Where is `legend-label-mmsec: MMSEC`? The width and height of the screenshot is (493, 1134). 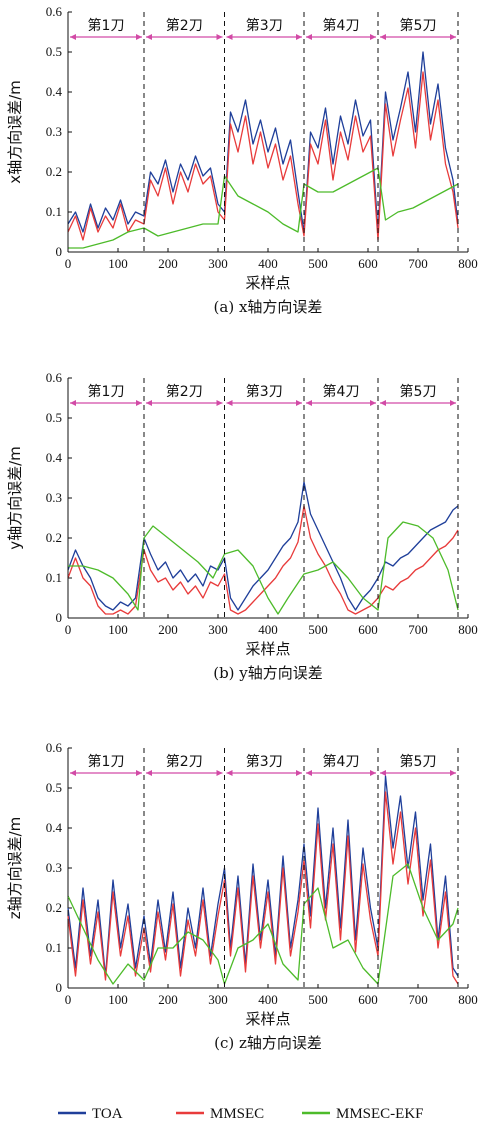
legend-label-mmsec: MMSEC is located at coordinates (237, 1114).